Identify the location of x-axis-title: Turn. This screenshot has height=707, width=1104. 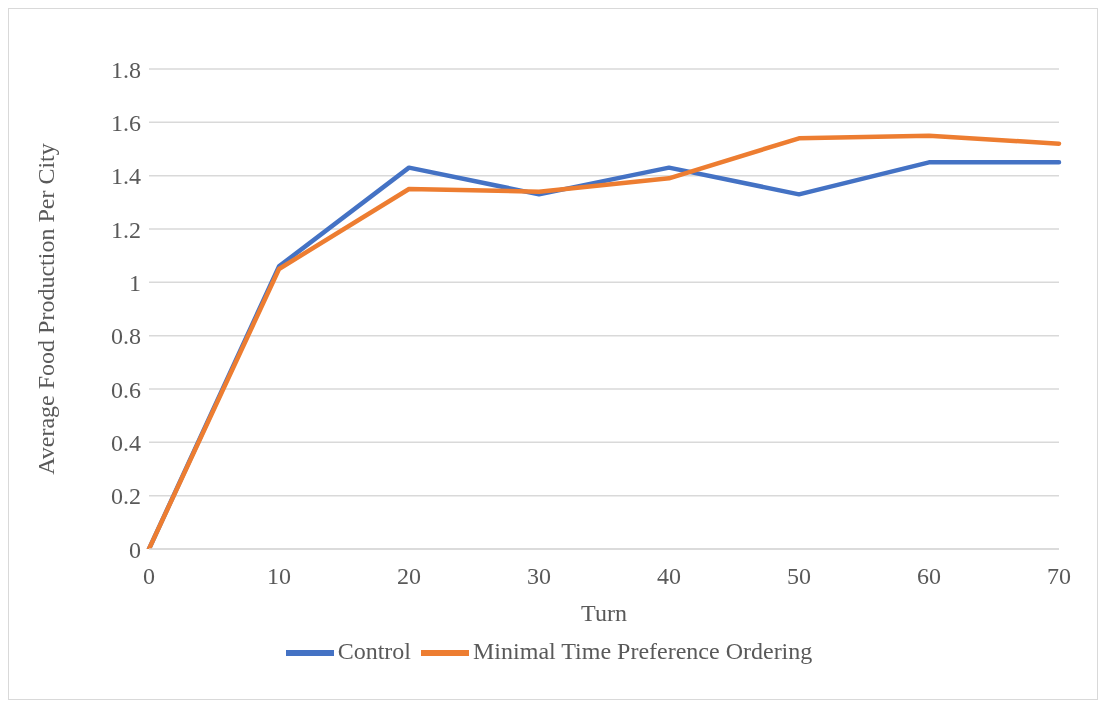
(604, 613).